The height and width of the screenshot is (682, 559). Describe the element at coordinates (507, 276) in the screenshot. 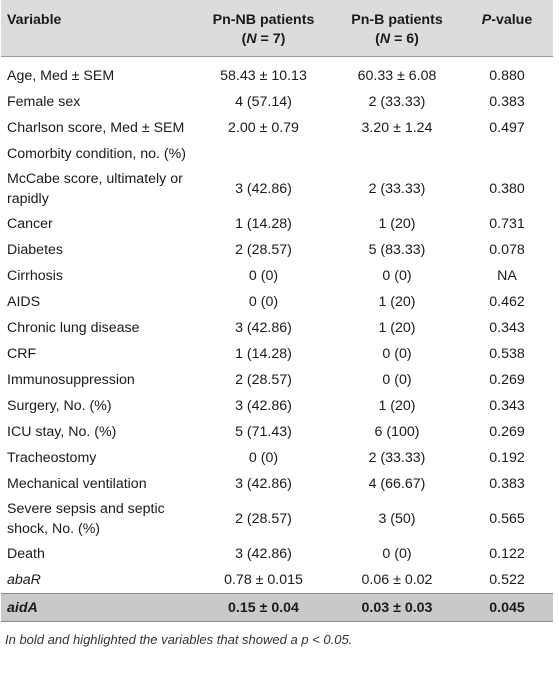

I see `cell-p-value: NA` at that location.